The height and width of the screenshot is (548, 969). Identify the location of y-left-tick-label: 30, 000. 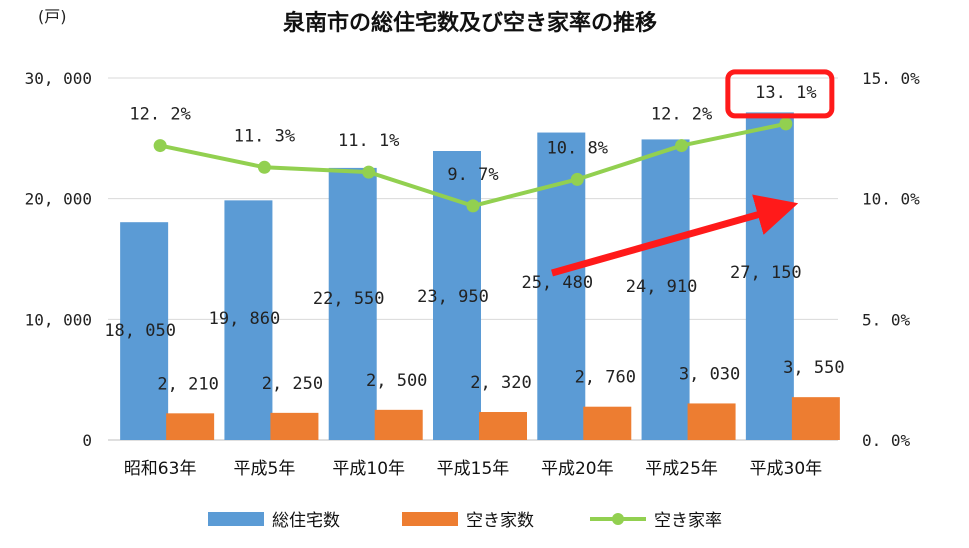
(58, 78).